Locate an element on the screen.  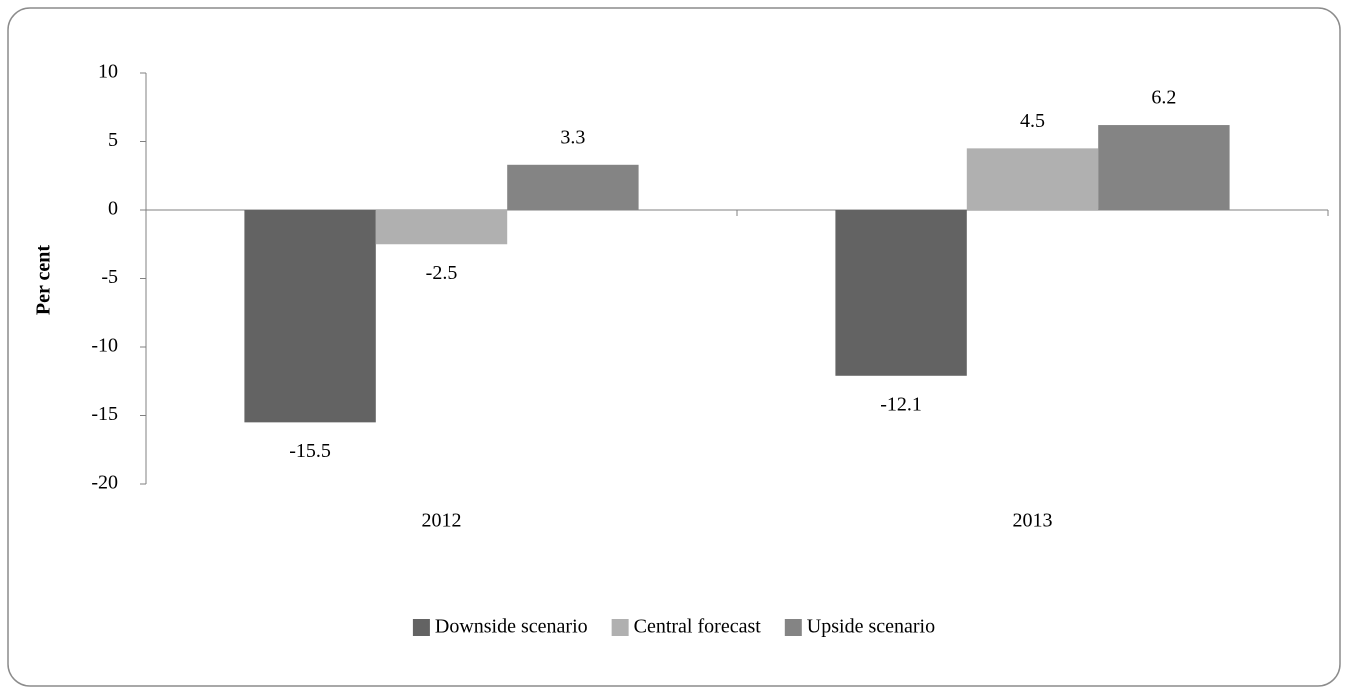
y-axis-title: Per cent is located at coordinates (44, 280).